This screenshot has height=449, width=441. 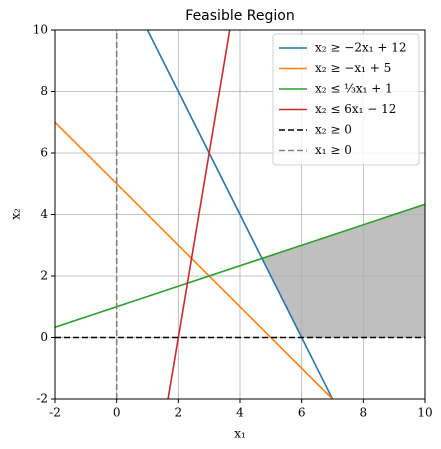 What do you see at coordinates (40, 30) in the screenshot?
I see `y-tick-label: 10` at bounding box center [40, 30].